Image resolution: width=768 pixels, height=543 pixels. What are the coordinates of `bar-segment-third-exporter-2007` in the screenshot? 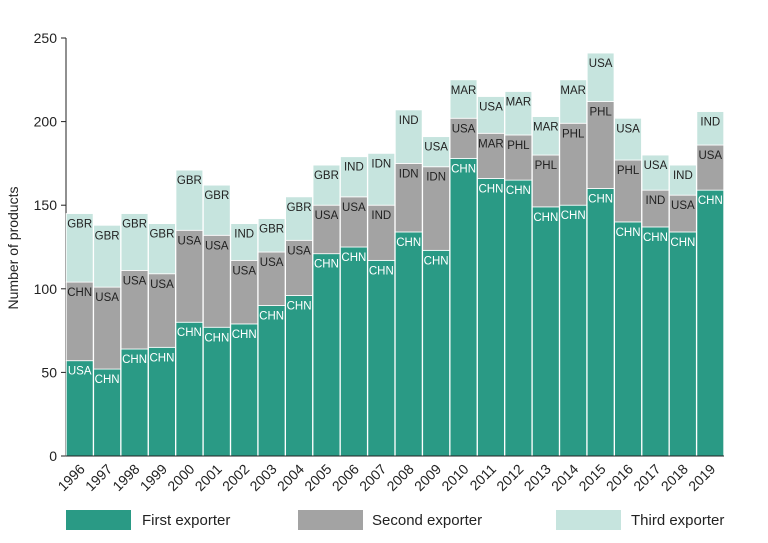 It's located at (381, 179).